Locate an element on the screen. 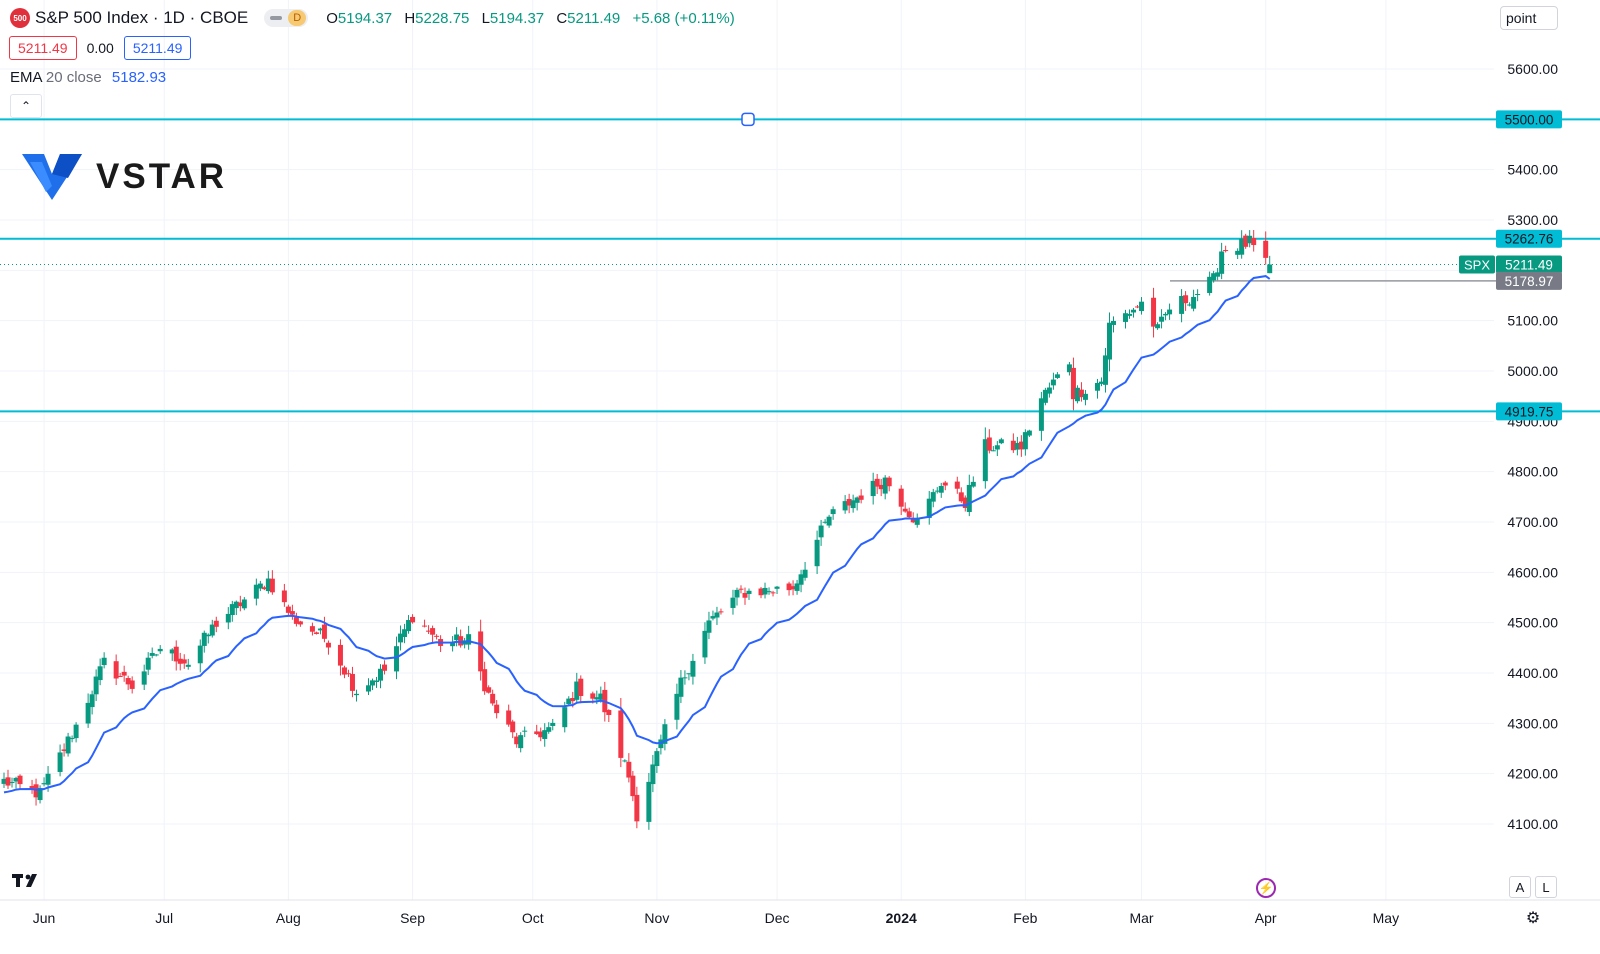  lightning-icon: ⚡ is located at coordinates (1266, 888).